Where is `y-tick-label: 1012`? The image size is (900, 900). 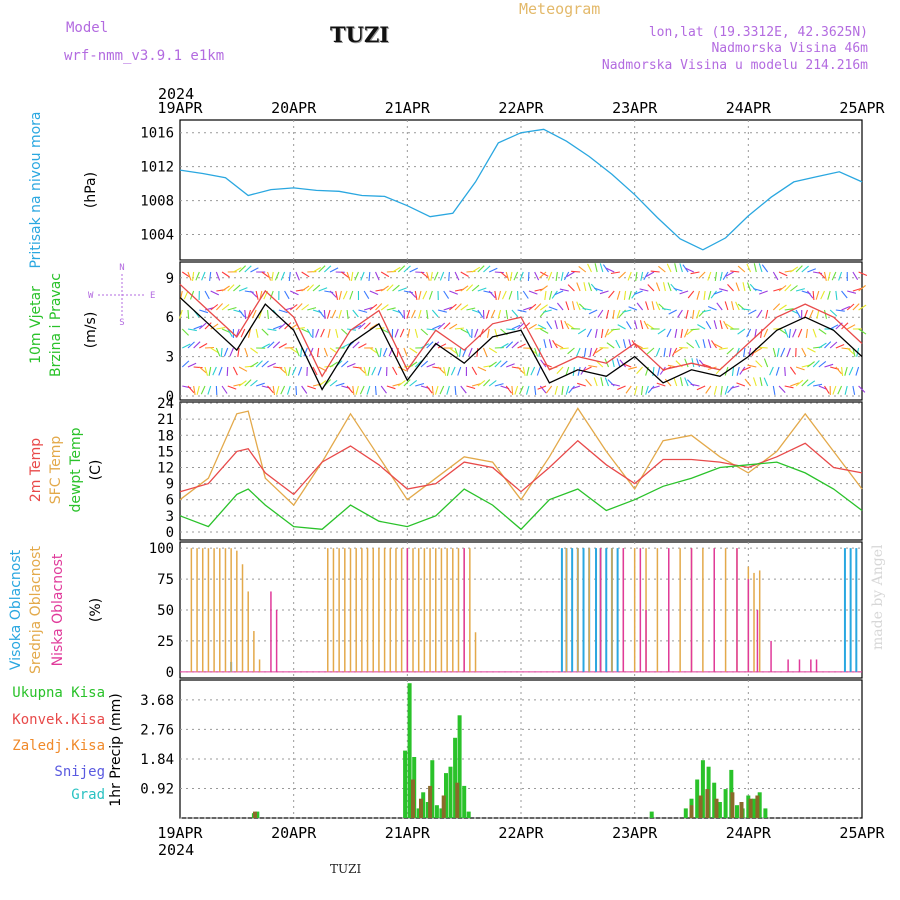
y-tick-label: 1012 is located at coordinates (157, 168).